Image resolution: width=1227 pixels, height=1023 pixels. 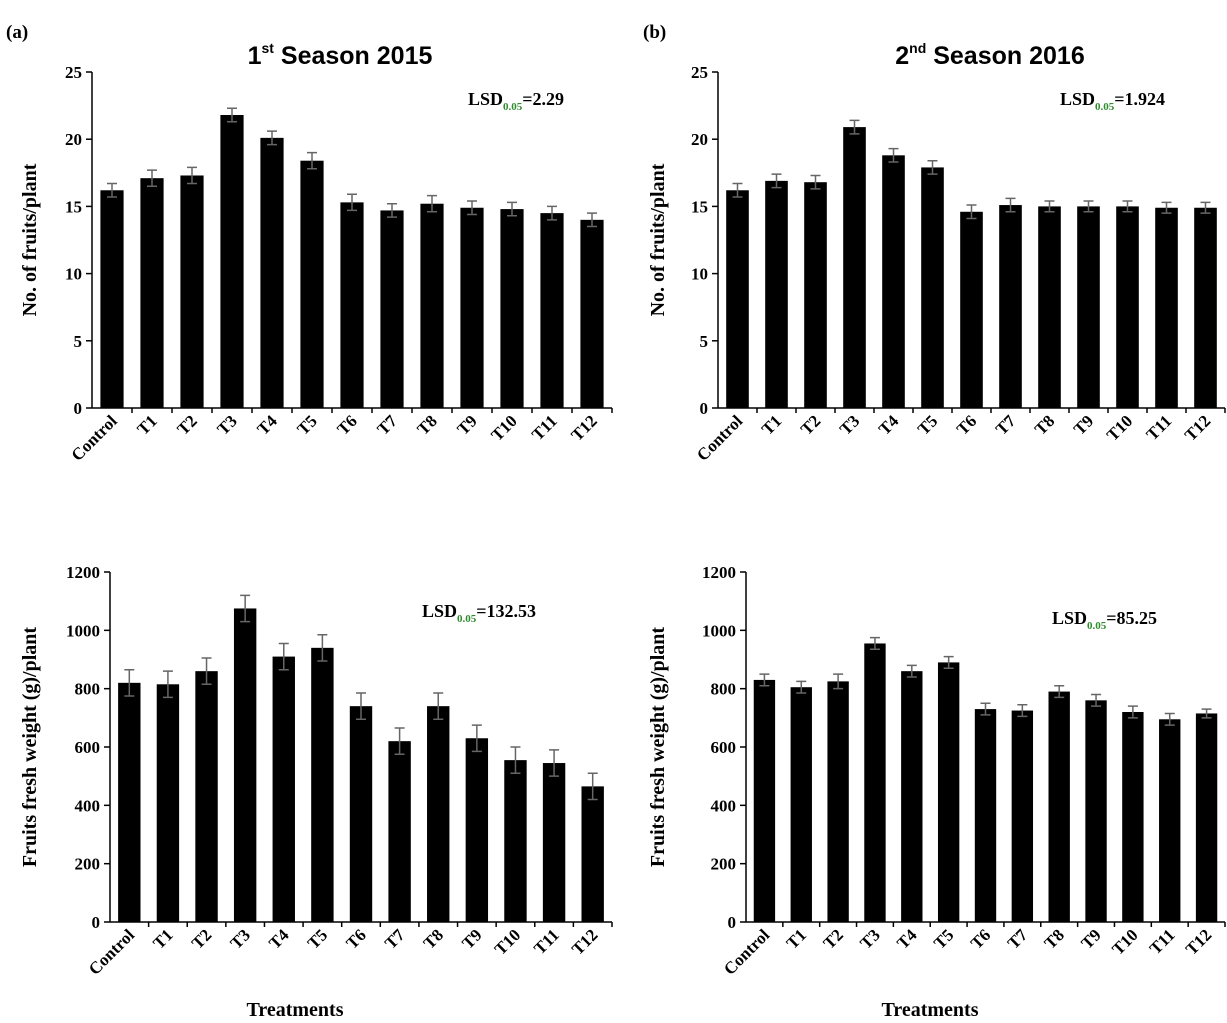 I want to click on category-label: T10, so click(x=503, y=427).